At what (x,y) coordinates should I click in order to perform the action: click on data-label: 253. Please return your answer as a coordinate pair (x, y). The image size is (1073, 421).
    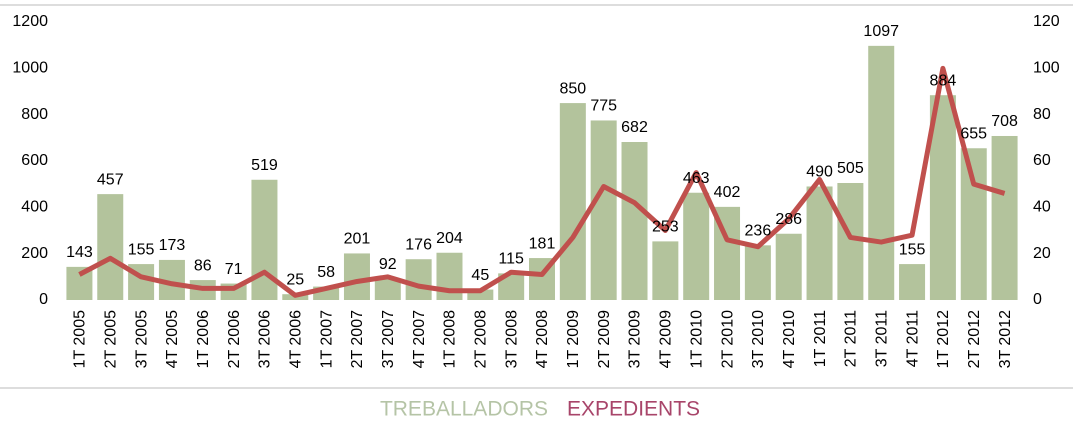
    Looking at the image, I should click on (665, 227).